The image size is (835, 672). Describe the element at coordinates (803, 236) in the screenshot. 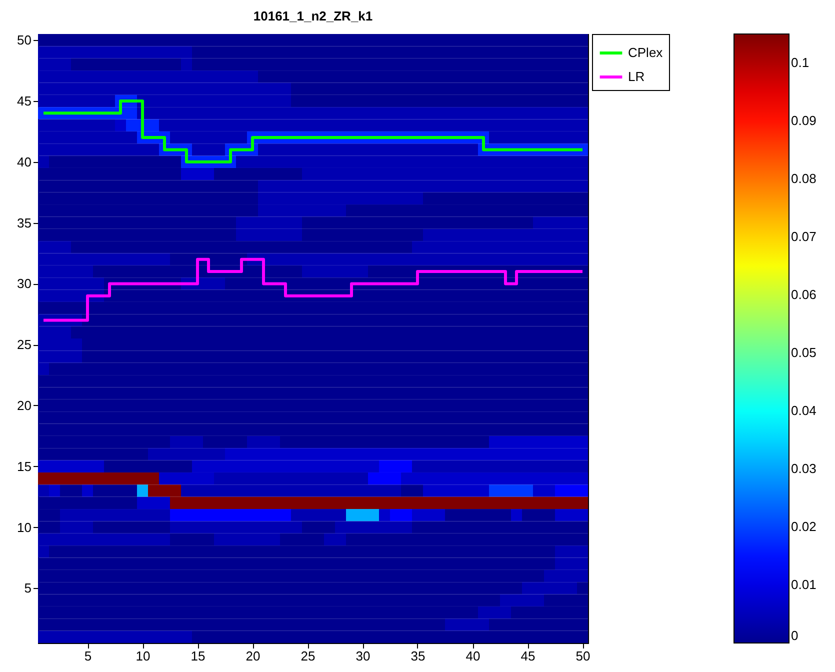

I see `color-bar-label: 0.07` at that location.